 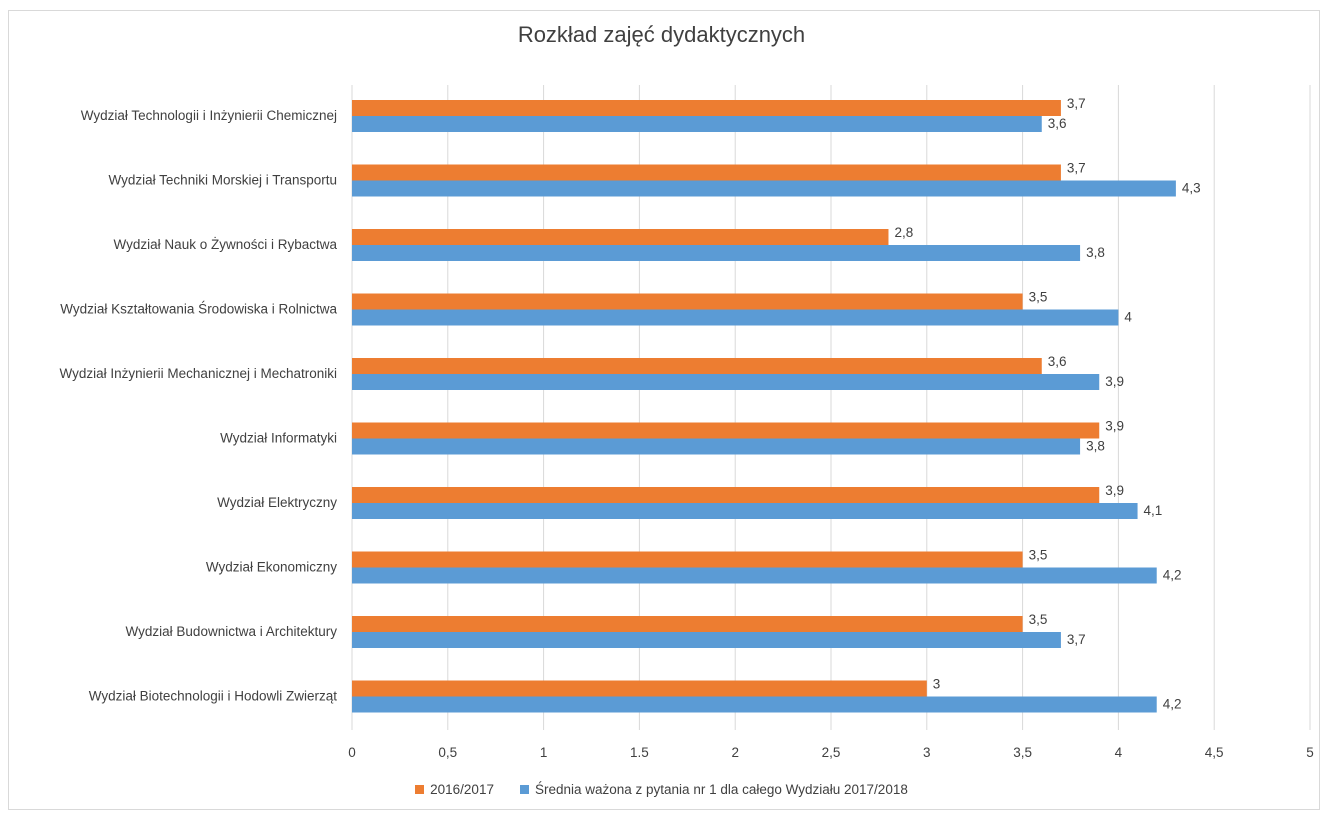 What do you see at coordinates (1076, 168) in the screenshot?
I see `data-label-series-1-1: 3,7` at bounding box center [1076, 168].